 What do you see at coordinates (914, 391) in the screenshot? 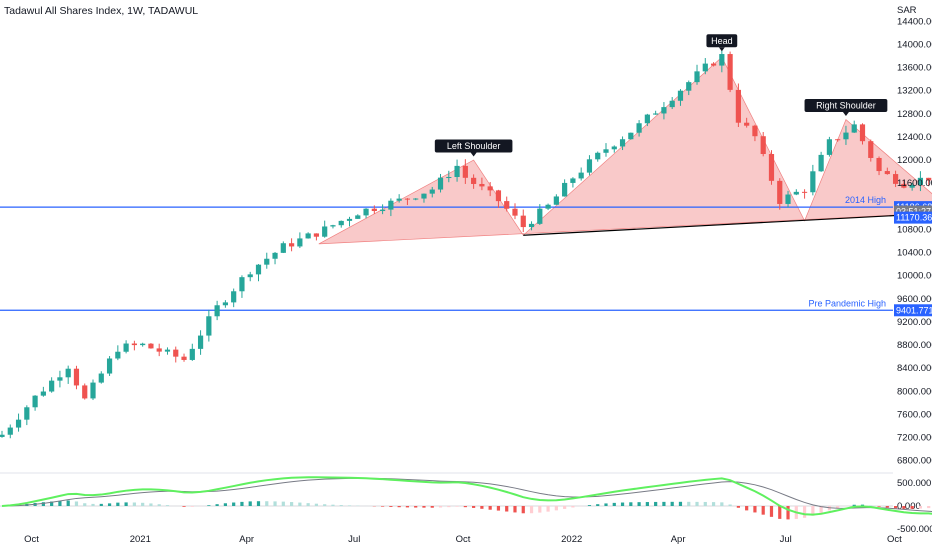
I see `price-tick-label: 8000.000` at bounding box center [914, 391].